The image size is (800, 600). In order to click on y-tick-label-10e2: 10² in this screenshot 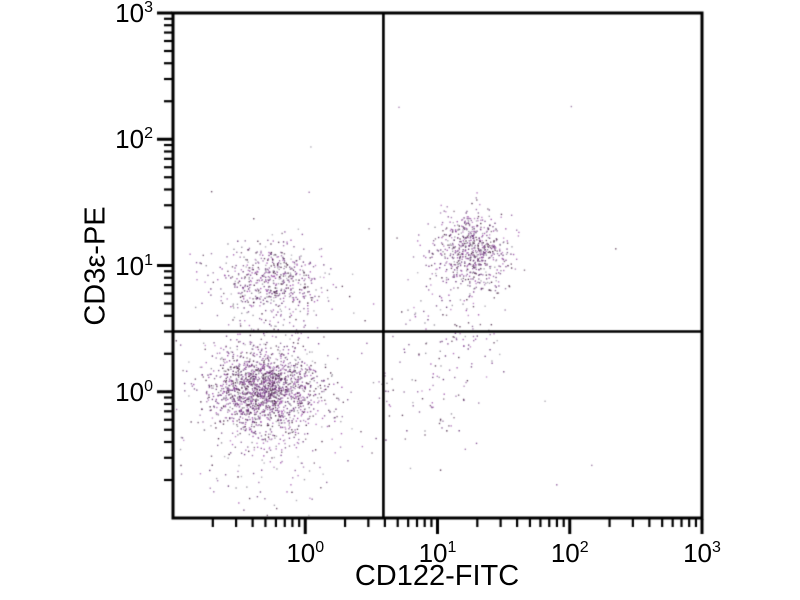, I will do `click(134, 139)`.